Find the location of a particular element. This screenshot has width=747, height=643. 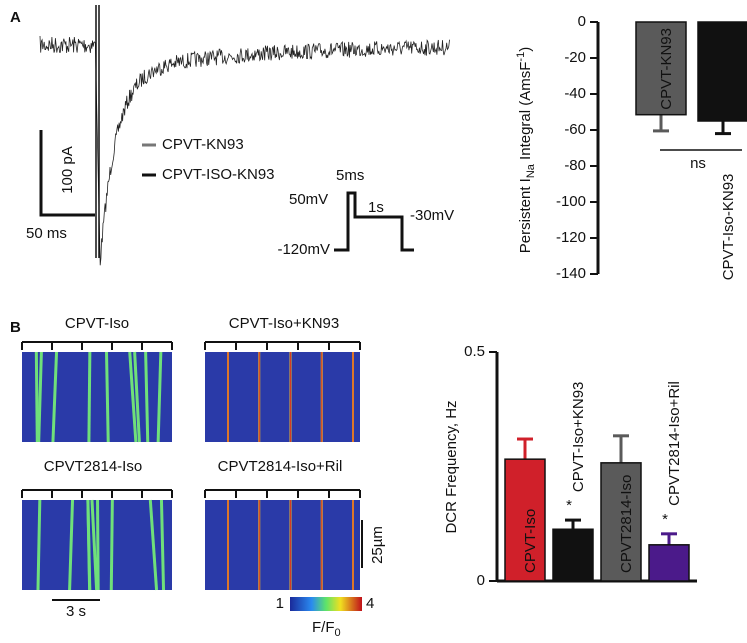

scale-label: 50 ms is located at coordinates (46, 233).